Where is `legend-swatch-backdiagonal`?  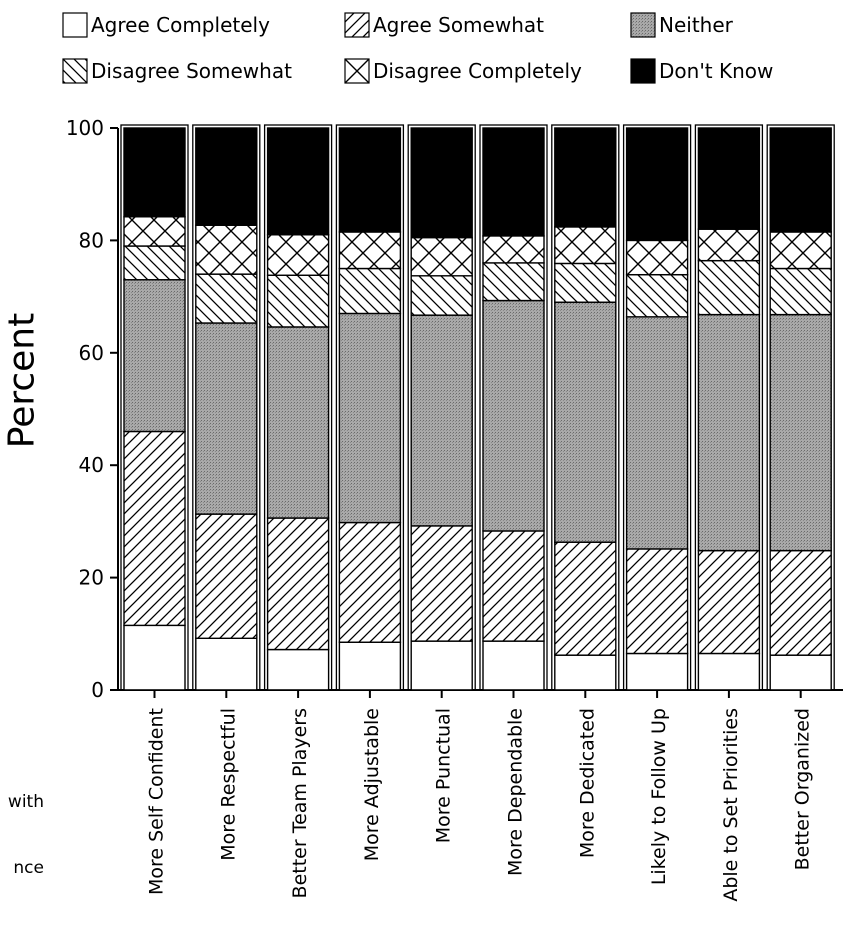 legend-swatch-backdiagonal is located at coordinates (75, 71).